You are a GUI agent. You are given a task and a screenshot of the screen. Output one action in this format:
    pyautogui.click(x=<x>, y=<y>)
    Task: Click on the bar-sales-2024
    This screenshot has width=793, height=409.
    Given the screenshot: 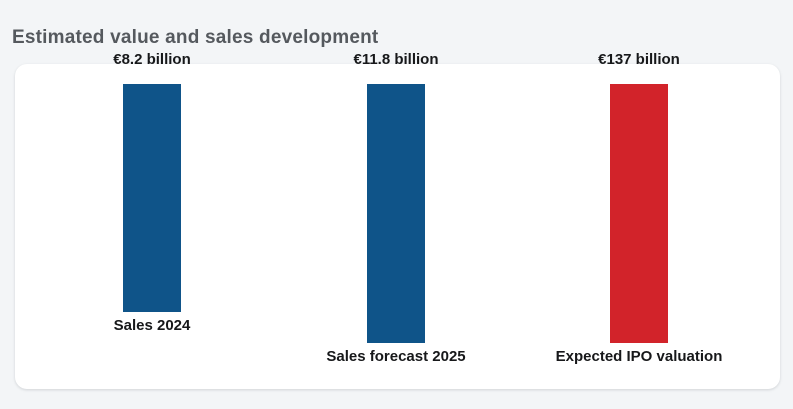 What is the action you would take?
    pyautogui.click(x=152, y=198)
    